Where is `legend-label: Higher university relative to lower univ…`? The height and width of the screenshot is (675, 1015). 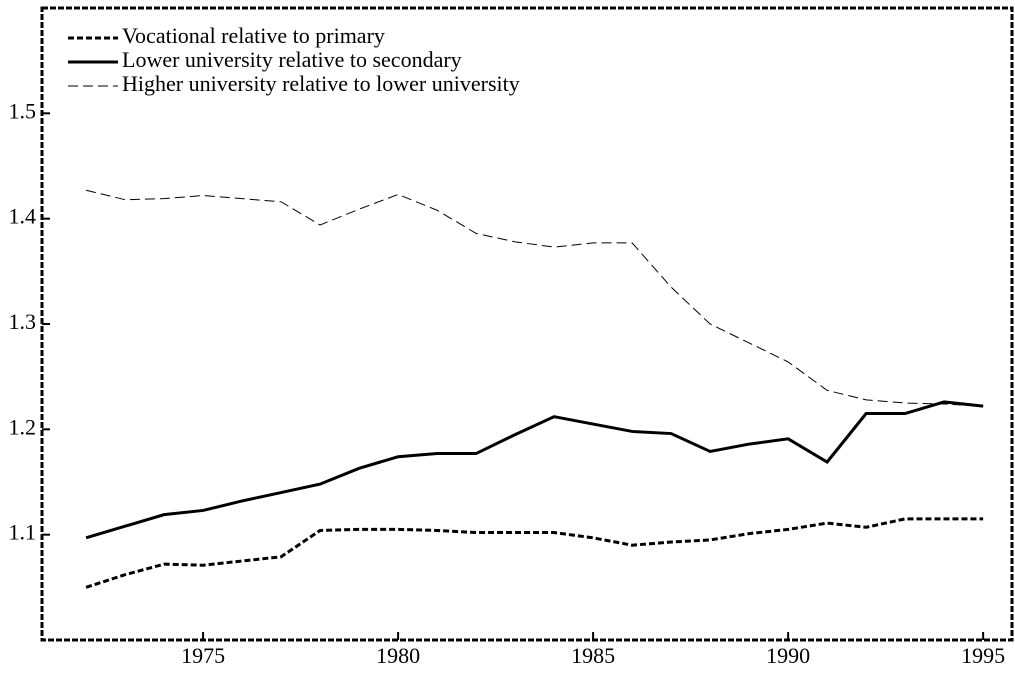
legend-label: Higher university relative to lower univ… is located at coordinates (321, 83).